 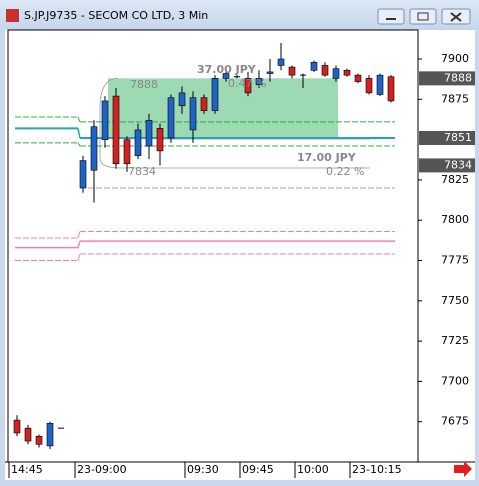 What do you see at coordinates (458, 164) in the screenshot?
I see `price-badge-label: 7834` at bounding box center [458, 164].